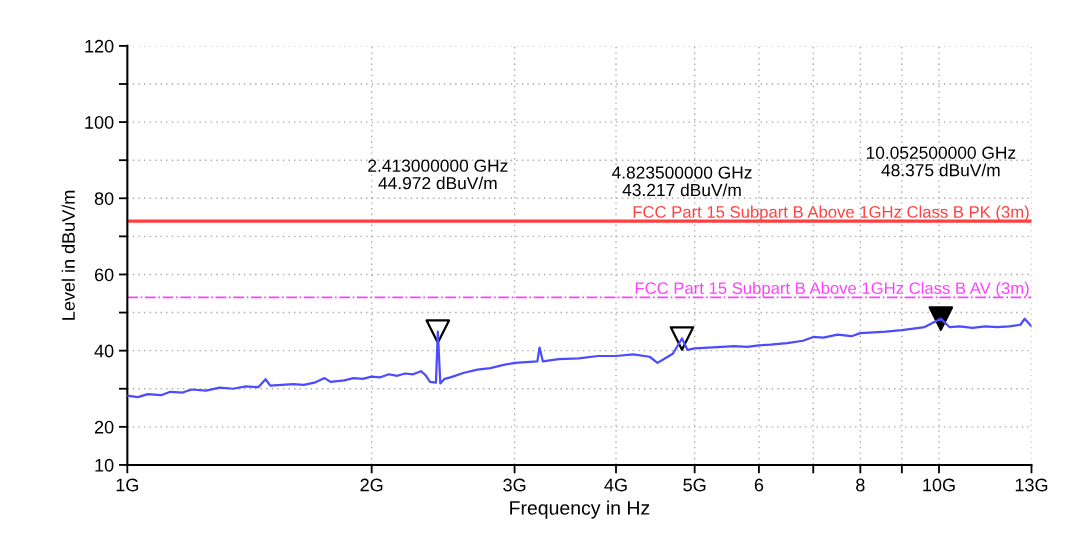 The height and width of the screenshot is (540, 1070). What do you see at coordinates (1031, 485) in the screenshot?
I see `x-tick-label: 13G` at bounding box center [1031, 485].